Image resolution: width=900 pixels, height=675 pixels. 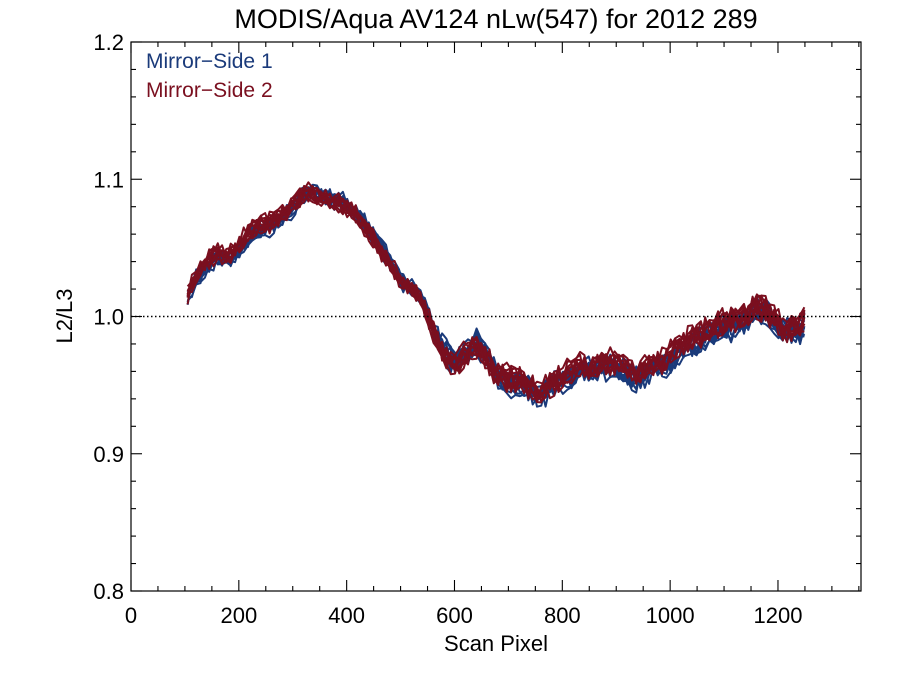 I want to click on x-tick-label: 0, so click(x=131, y=615).